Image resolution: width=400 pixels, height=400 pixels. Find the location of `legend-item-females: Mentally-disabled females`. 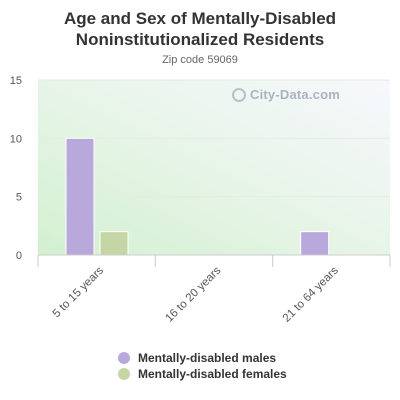

legend-item-females: Mentally-disabled females is located at coordinates (202, 374).